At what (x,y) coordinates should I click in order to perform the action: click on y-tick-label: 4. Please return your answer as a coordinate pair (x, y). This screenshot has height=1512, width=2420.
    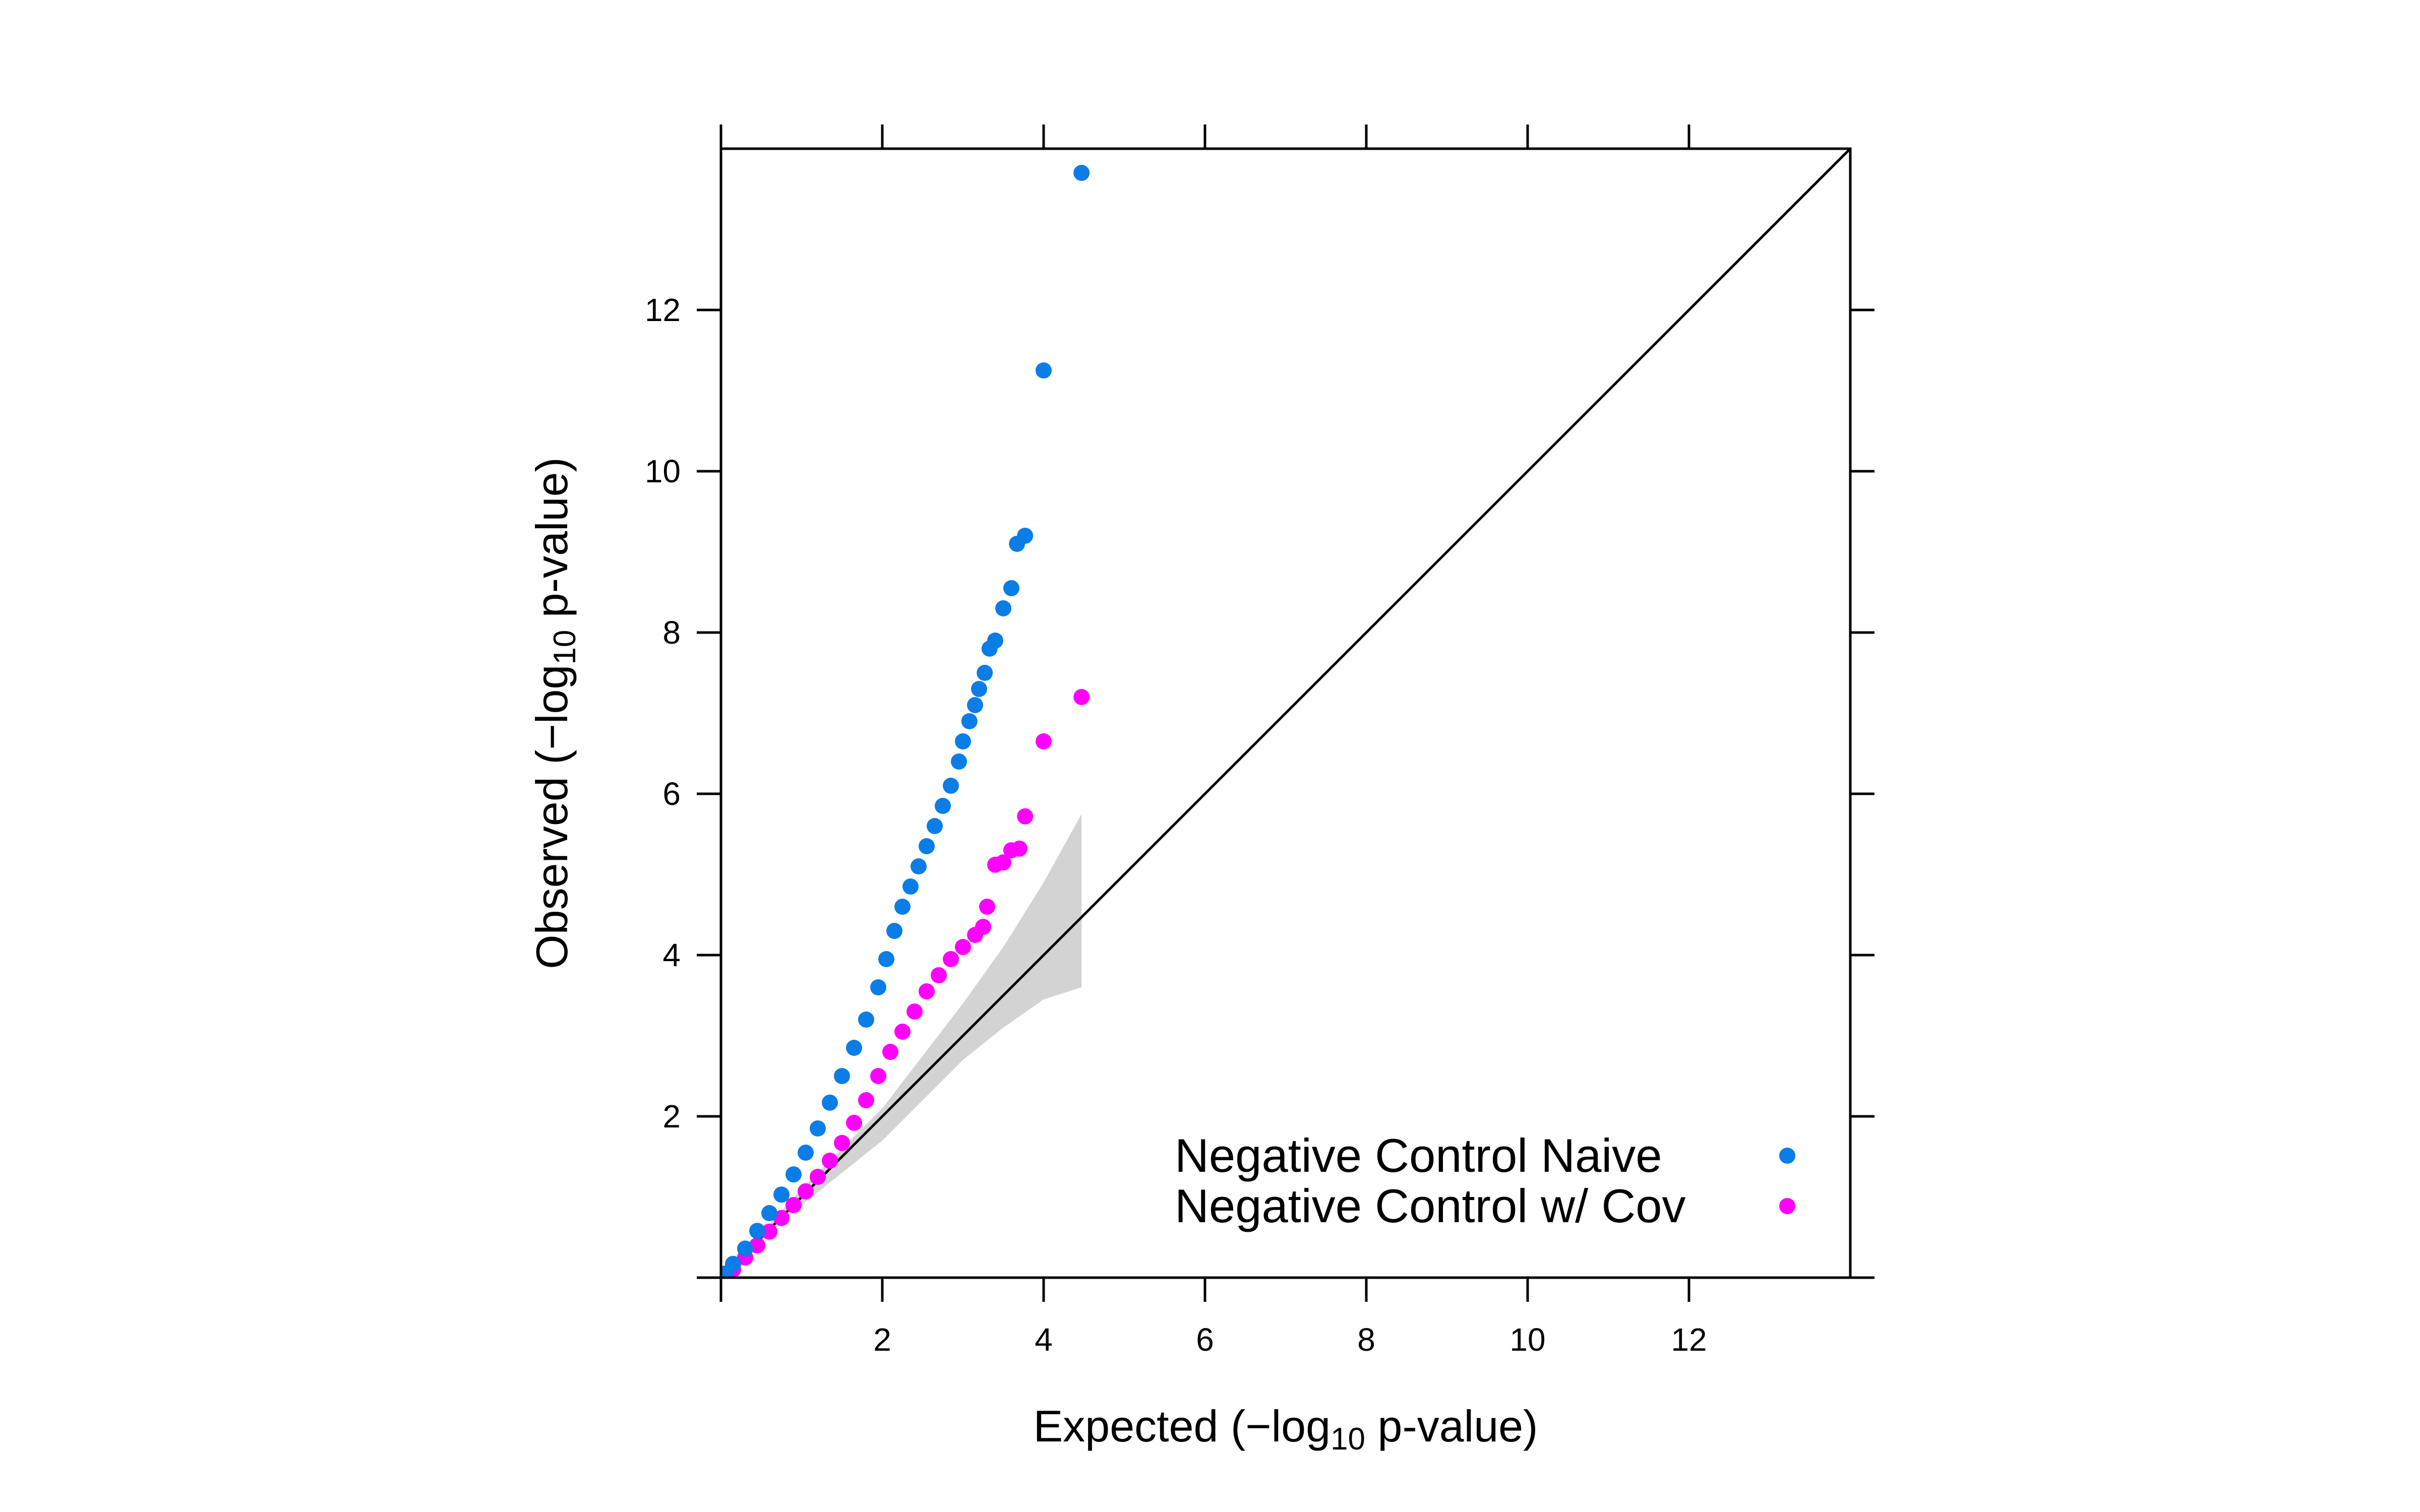
    Looking at the image, I should click on (671, 955).